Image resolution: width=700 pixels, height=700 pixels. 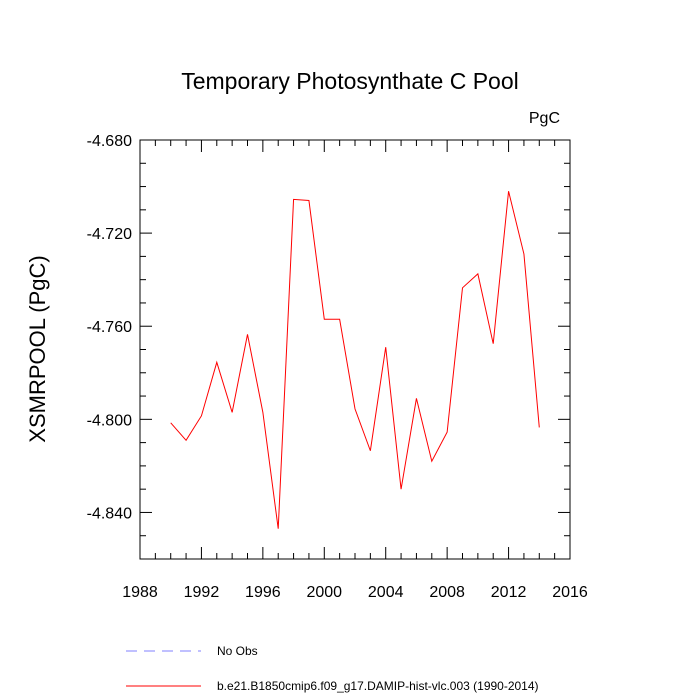 What do you see at coordinates (109, 234) in the screenshot?
I see `y-tick-label: -4.720` at bounding box center [109, 234].